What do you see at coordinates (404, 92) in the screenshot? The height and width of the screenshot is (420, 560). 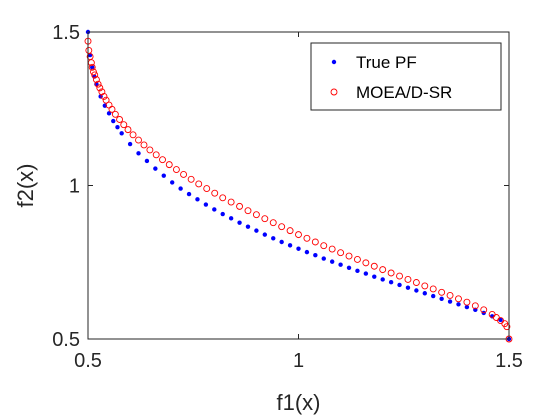 I see `legend-label-moead-sr: MOEA/D-SR` at bounding box center [404, 92].